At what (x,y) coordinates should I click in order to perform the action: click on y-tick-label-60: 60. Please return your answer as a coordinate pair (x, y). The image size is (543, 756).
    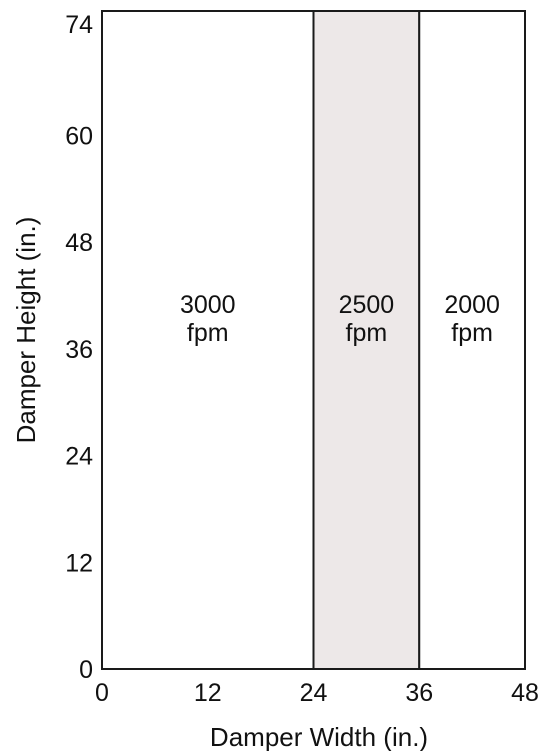
    Looking at the image, I should click on (79, 136).